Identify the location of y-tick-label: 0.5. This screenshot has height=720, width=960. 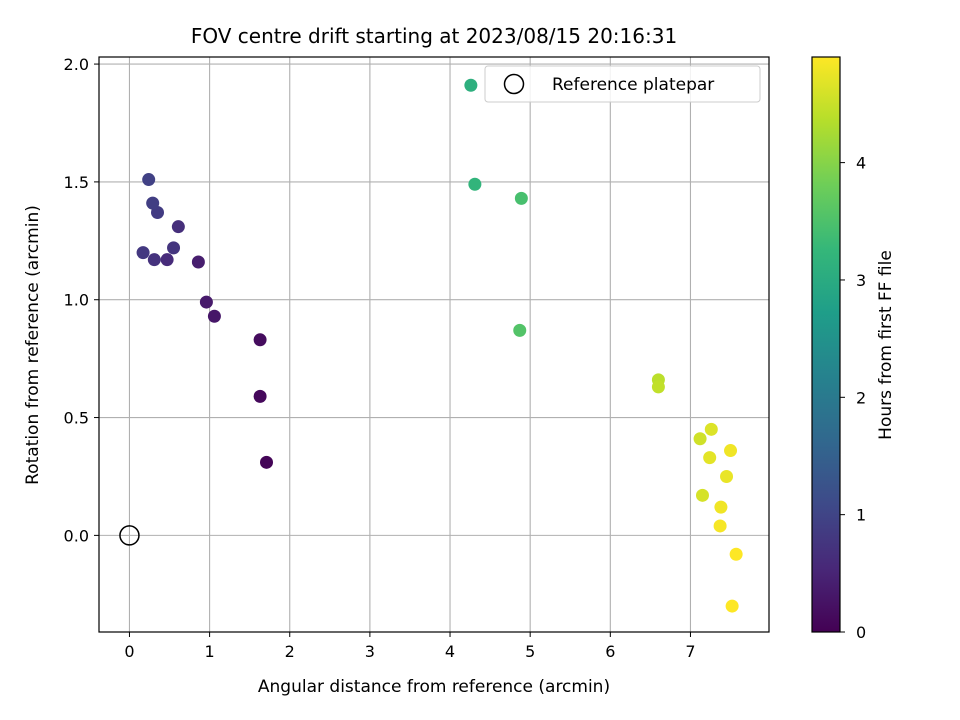
(76, 418).